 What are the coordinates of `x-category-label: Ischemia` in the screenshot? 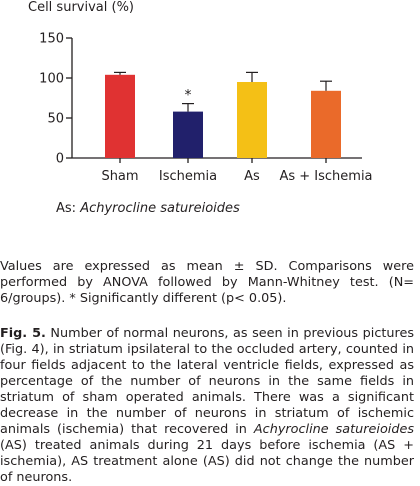 It's located at (188, 176).